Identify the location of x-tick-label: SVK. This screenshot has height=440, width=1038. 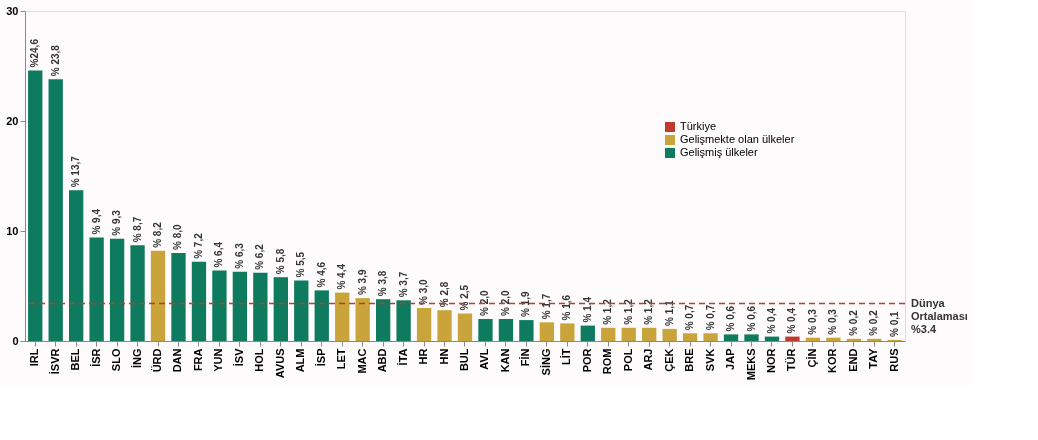
(709, 360).